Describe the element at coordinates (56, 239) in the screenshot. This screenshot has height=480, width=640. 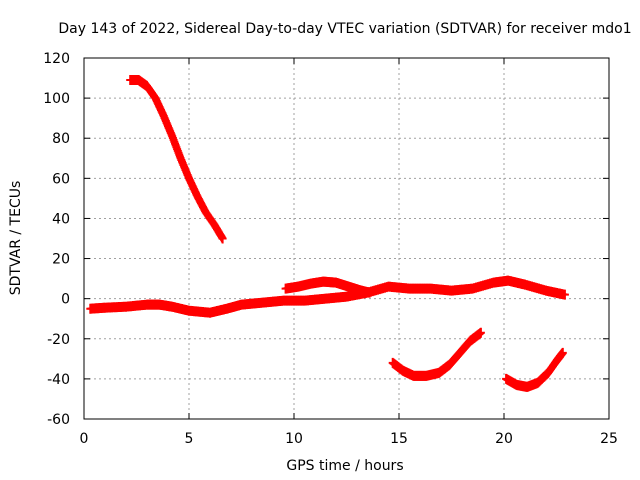
I see `y-tick-labels: -60 -40 -20 0 20 40 60 80 100 120` at that location.